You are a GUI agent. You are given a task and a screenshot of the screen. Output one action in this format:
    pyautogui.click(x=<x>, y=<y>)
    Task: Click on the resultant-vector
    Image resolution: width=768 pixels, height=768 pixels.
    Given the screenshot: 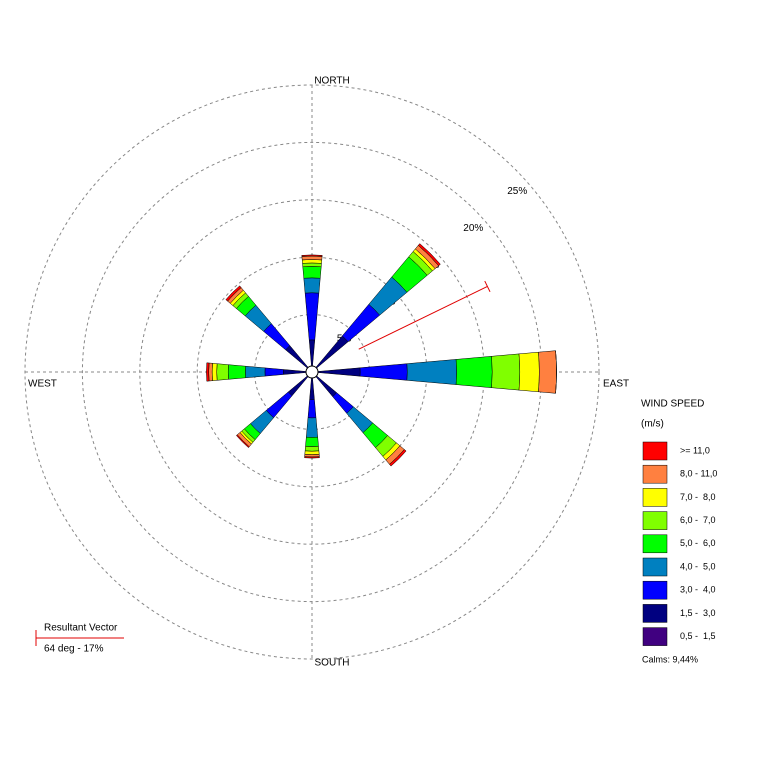 What is the action you would take?
    pyautogui.click(x=423, y=317)
    